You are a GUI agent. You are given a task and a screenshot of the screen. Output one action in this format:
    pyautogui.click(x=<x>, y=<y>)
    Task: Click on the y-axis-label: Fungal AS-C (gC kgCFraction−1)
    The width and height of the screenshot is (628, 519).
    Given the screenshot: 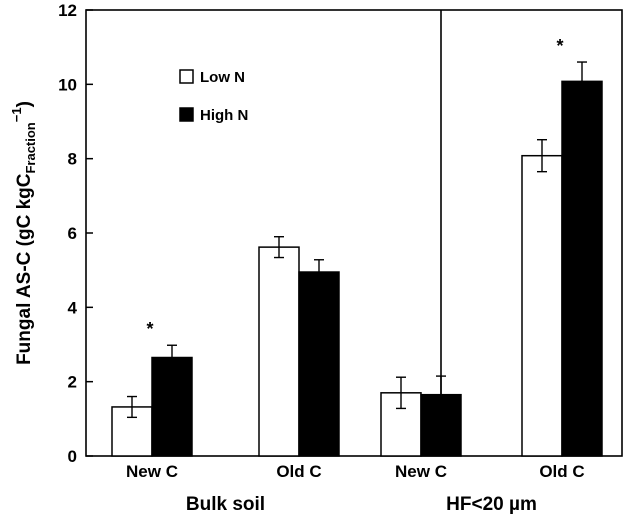 What is the action you would take?
    pyautogui.click(x=23, y=233)
    